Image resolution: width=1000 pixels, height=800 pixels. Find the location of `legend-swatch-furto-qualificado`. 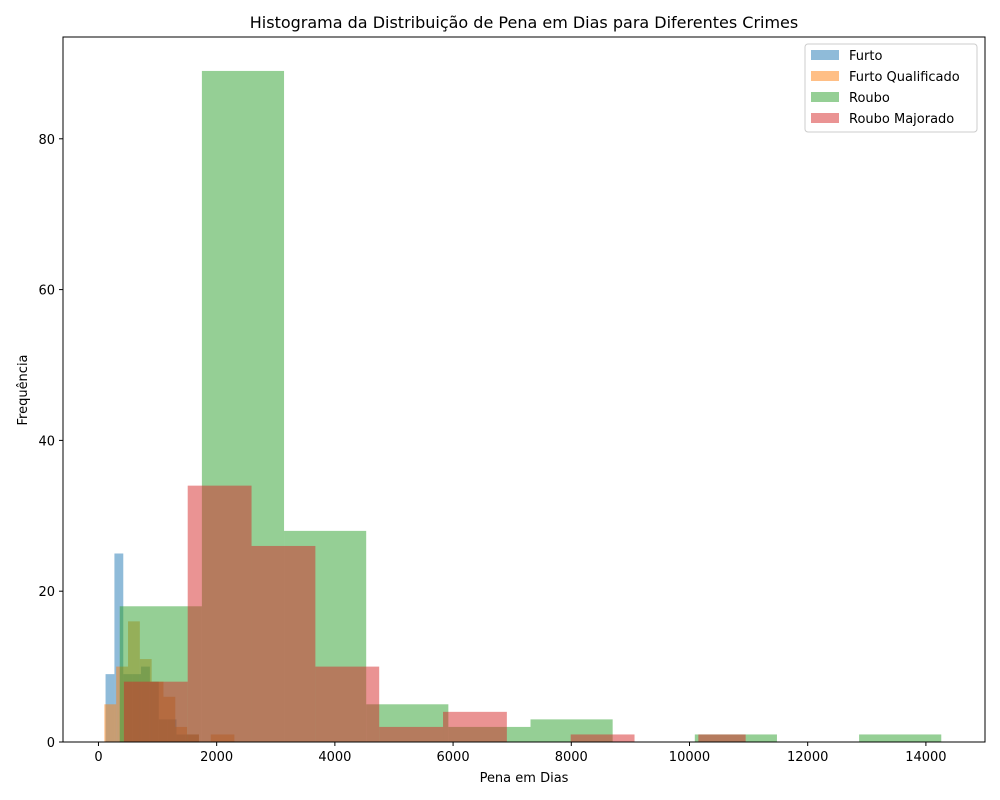

legend-swatch-furto-qualificado is located at coordinates (825, 76).